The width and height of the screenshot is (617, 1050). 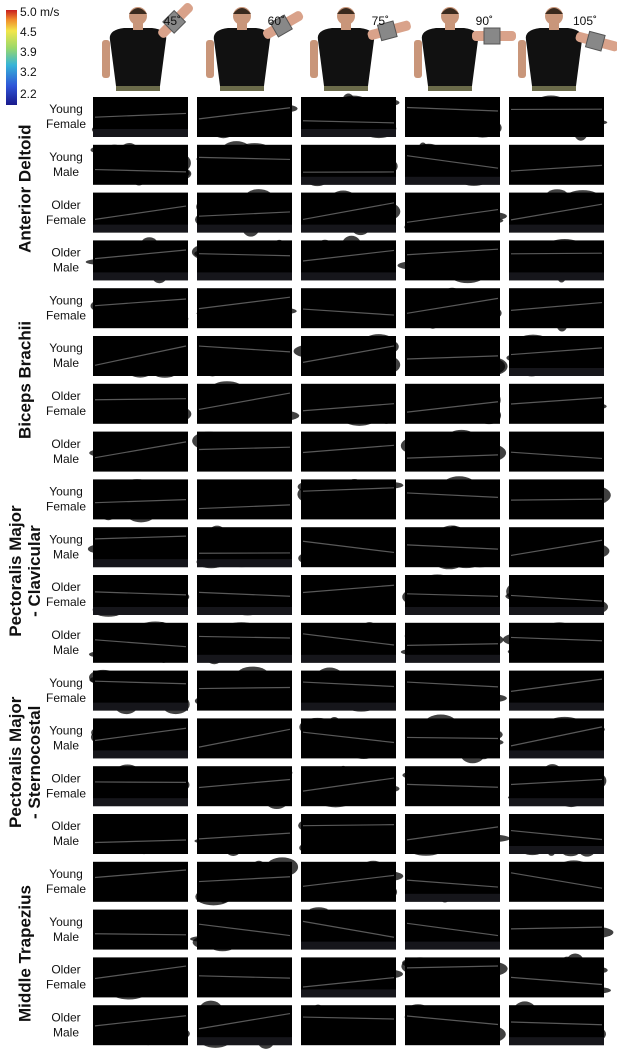 What do you see at coordinates (66, 220) in the screenshot?
I see `group-label: Female` at bounding box center [66, 220].